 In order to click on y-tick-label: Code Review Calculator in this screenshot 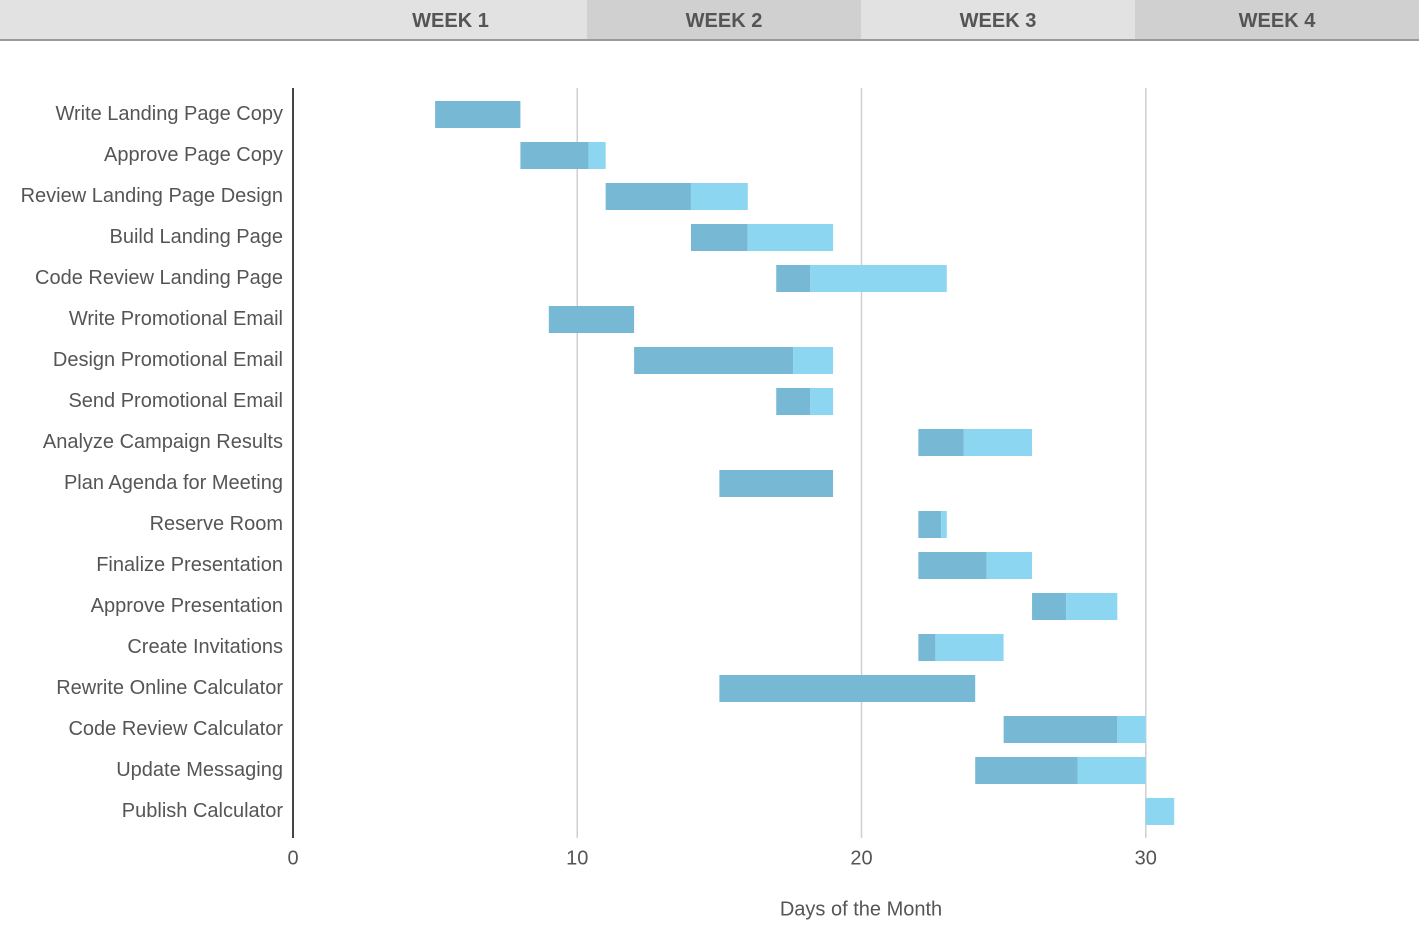, I will do `click(175, 729)`.